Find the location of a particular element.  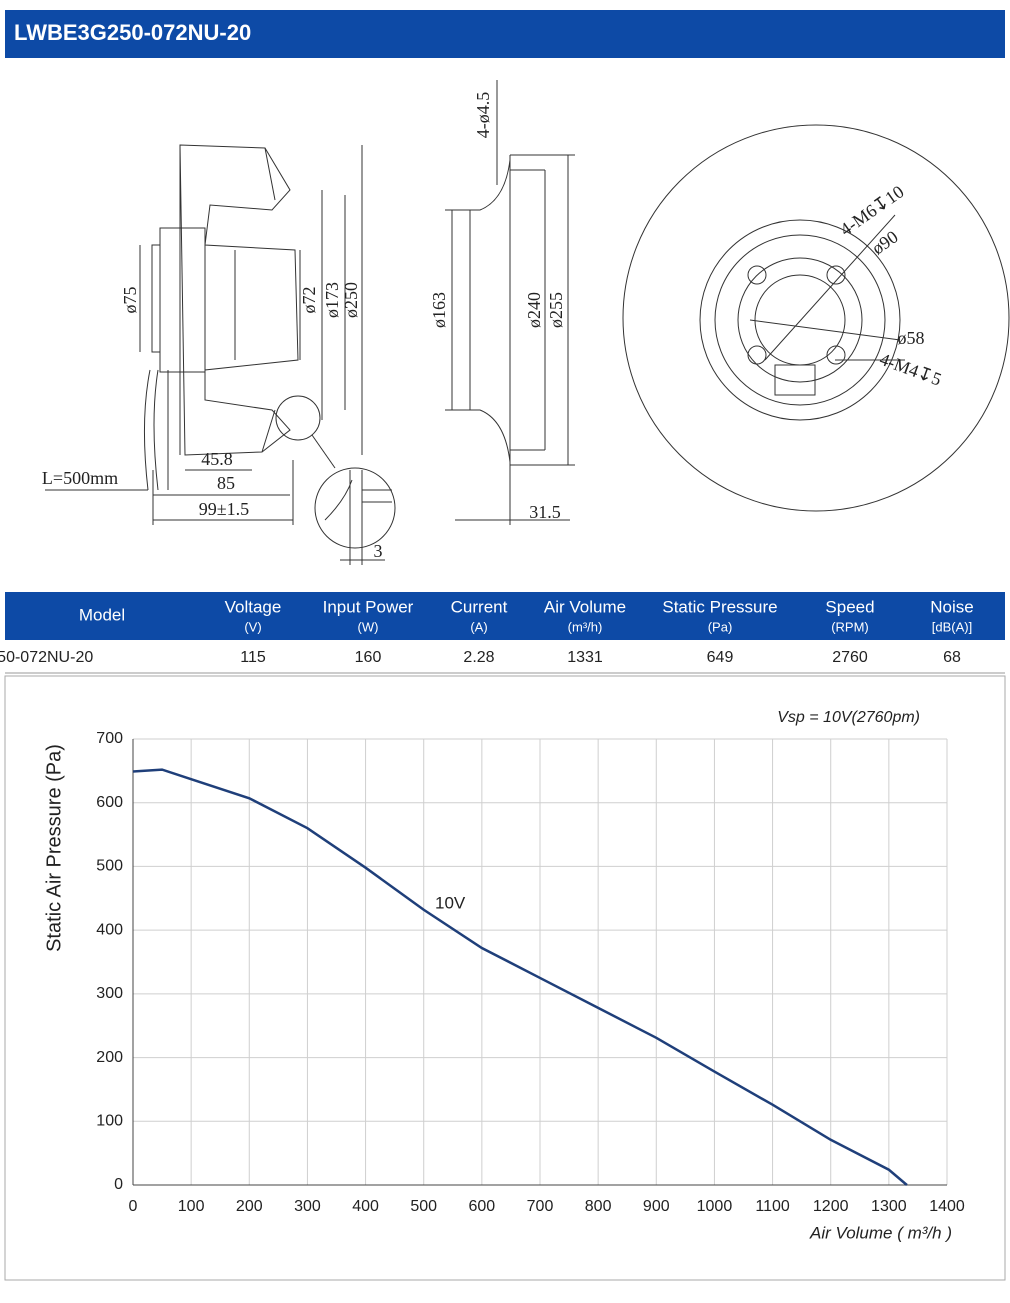

x-tick-label: 1000 is located at coordinates (715, 1206).